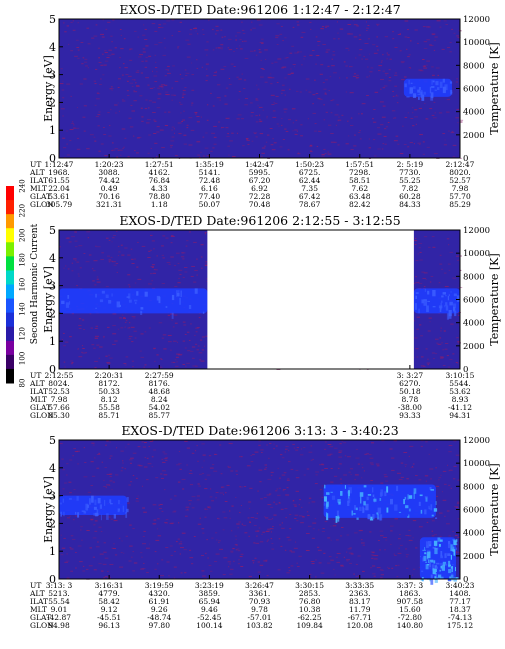  What do you see at coordinates (52, 19) in the screenshot?
I see `y-tick-label: 5` at bounding box center [52, 19].